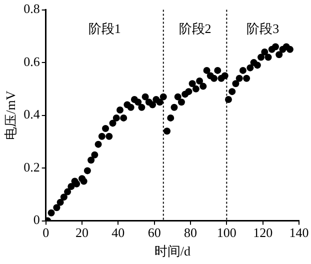 The height and width of the screenshot is (264, 311). I want to click on y-tick-label: 0.2, so click(32, 166).